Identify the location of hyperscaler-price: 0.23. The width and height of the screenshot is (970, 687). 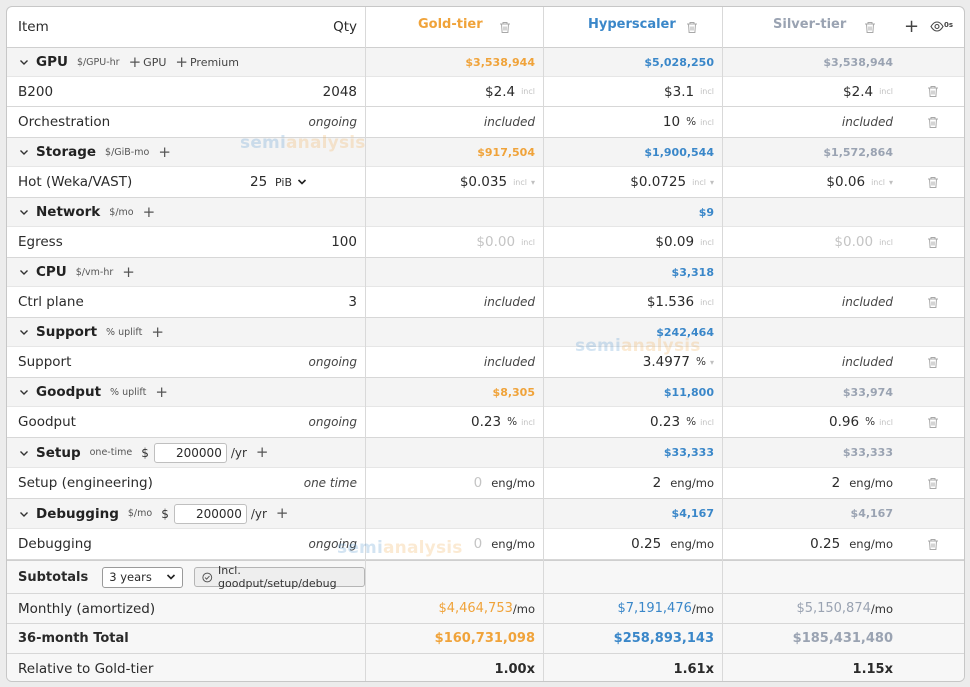
(665, 422).